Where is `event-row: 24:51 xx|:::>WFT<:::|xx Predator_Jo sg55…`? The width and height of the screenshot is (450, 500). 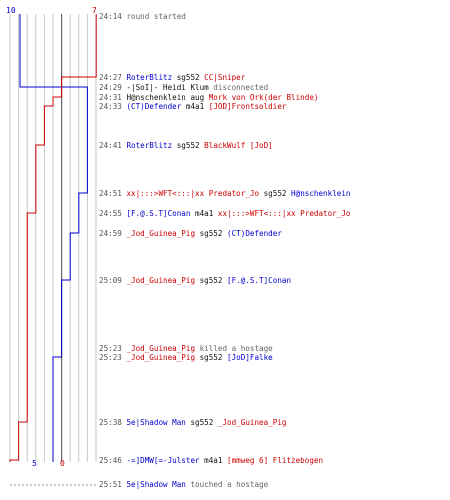
event-row: 24:51 xx|:::>WFT<:::|xx Predator_Jo sg55… is located at coordinates (224, 193).